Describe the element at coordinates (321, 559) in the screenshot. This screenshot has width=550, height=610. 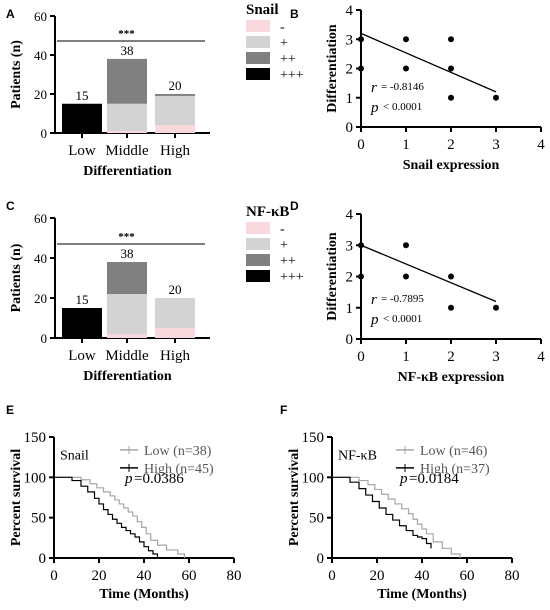
I see `y-tick-label: 0` at that location.